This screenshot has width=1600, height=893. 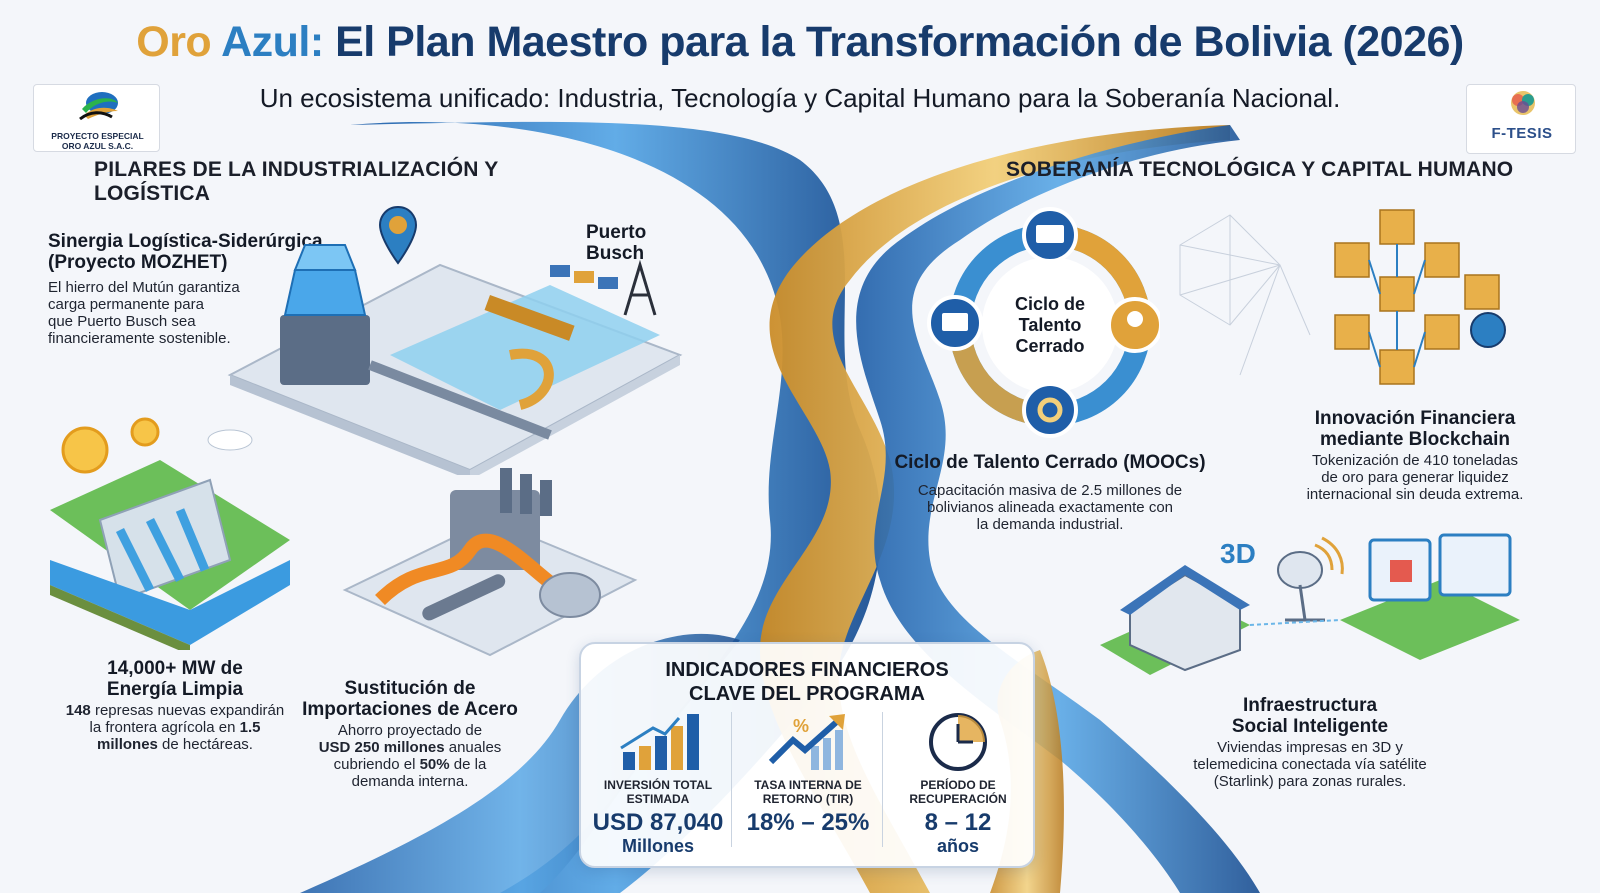 I want to click on acero-text2: anuales, so click(x=473, y=747).